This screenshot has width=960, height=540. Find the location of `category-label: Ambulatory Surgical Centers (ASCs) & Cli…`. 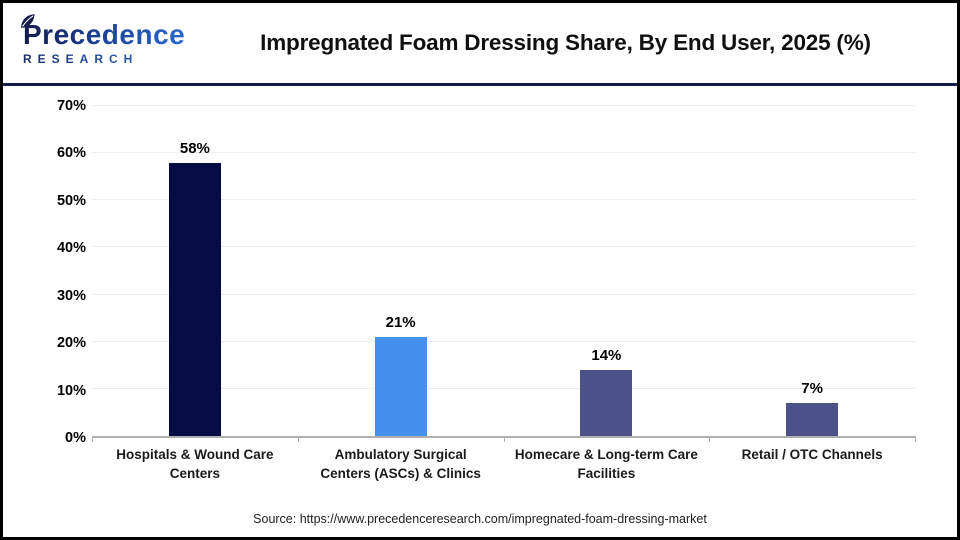

category-label: Ambulatory Surgical Centers (ASCs) & Cli… is located at coordinates (400, 464).